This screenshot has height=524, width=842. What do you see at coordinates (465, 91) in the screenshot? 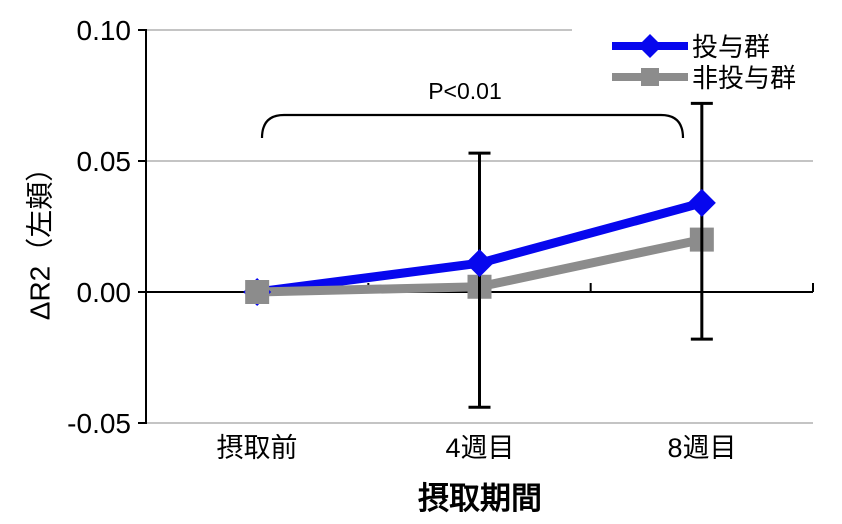
I see `p-value-annotation: P<0.01` at bounding box center [465, 91].